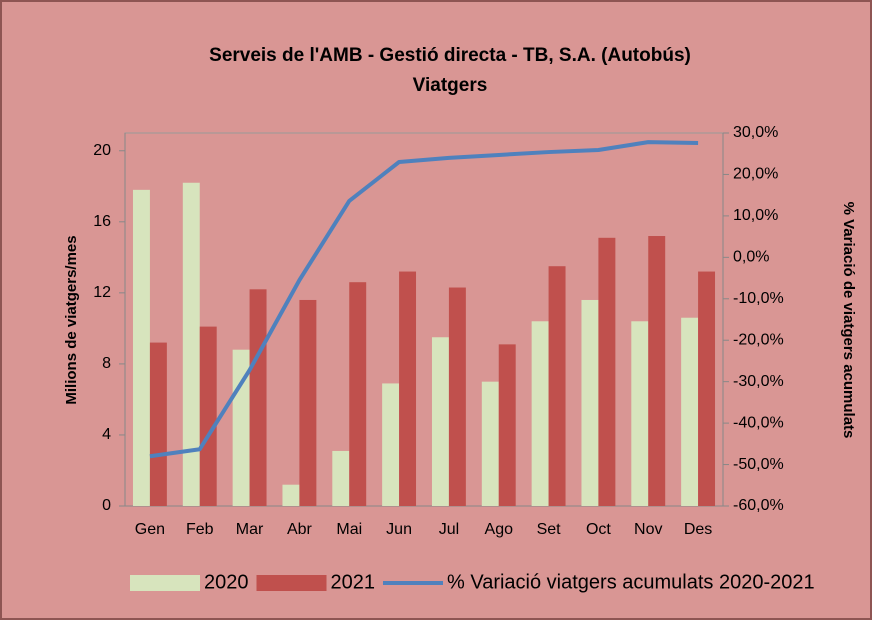  Describe the element at coordinates (349, 529) in the screenshot. I see `x-tick-label: Mai` at that location.